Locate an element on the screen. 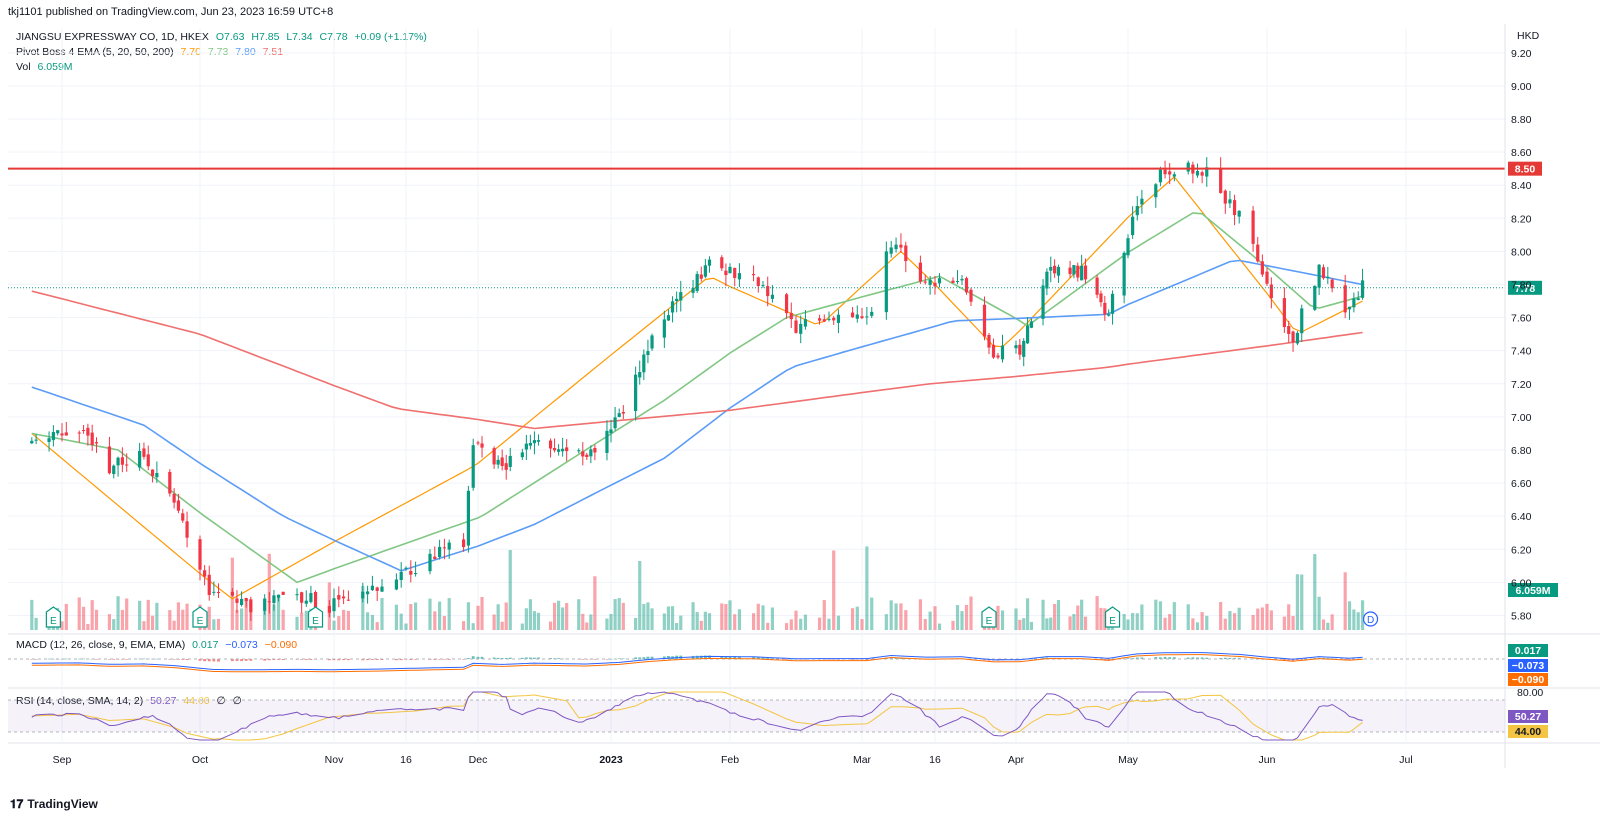 Image resolution: width=1600 pixels, height=819 pixels. macd-axis-tag is located at coordinates (1528, 665).